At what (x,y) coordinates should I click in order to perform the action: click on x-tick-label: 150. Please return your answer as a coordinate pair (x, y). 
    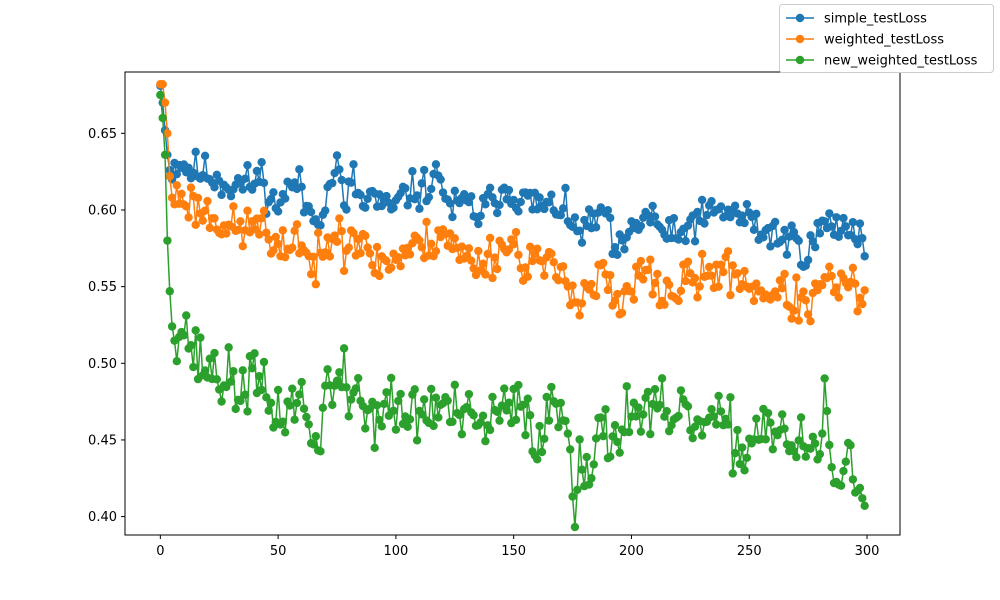
    Looking at the image, I should click on (513, 551).